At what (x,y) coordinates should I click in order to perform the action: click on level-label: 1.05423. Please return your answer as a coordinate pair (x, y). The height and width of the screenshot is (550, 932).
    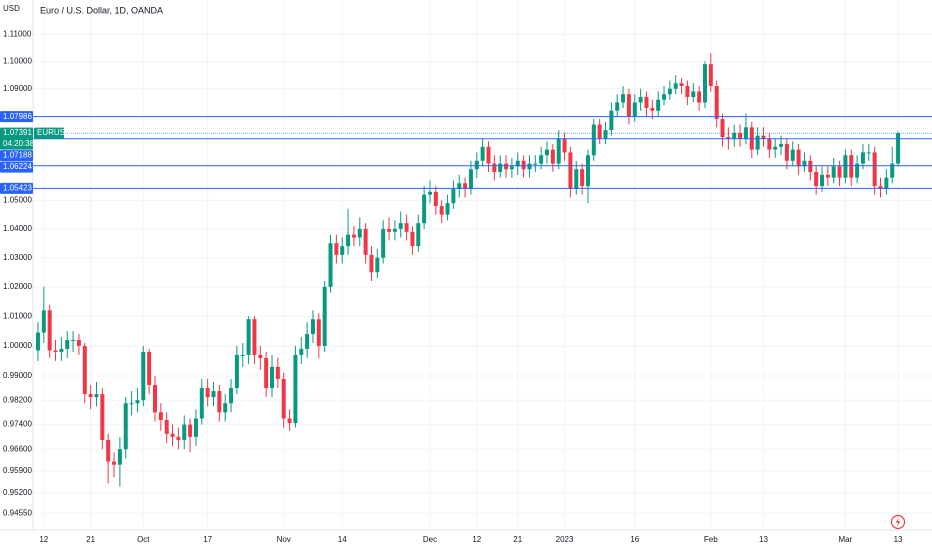
    Looking at the image, I should click on (17, 187).